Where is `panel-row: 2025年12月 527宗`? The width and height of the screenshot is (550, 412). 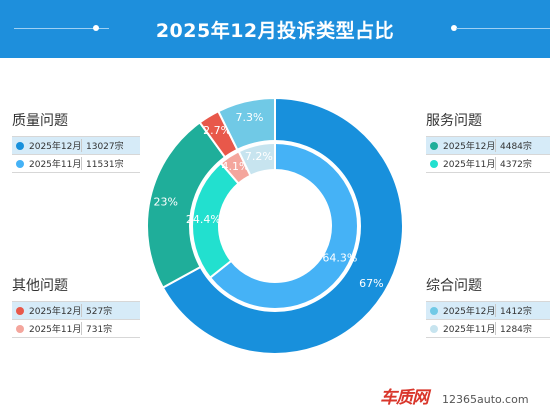
panel-row: 2025年12月 527宗 is located at coordinates (76, 310).